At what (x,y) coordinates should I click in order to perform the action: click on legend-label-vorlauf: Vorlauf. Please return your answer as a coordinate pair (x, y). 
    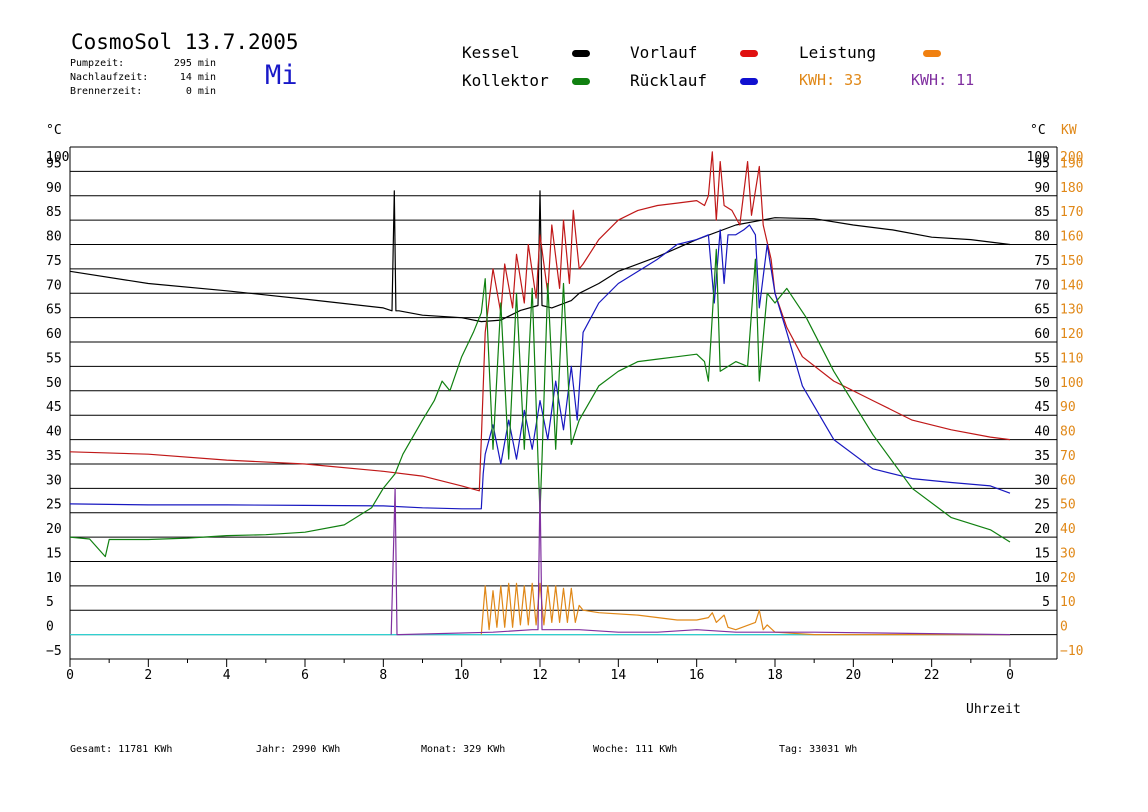
    Looking at the image, I should click on (664, 52).